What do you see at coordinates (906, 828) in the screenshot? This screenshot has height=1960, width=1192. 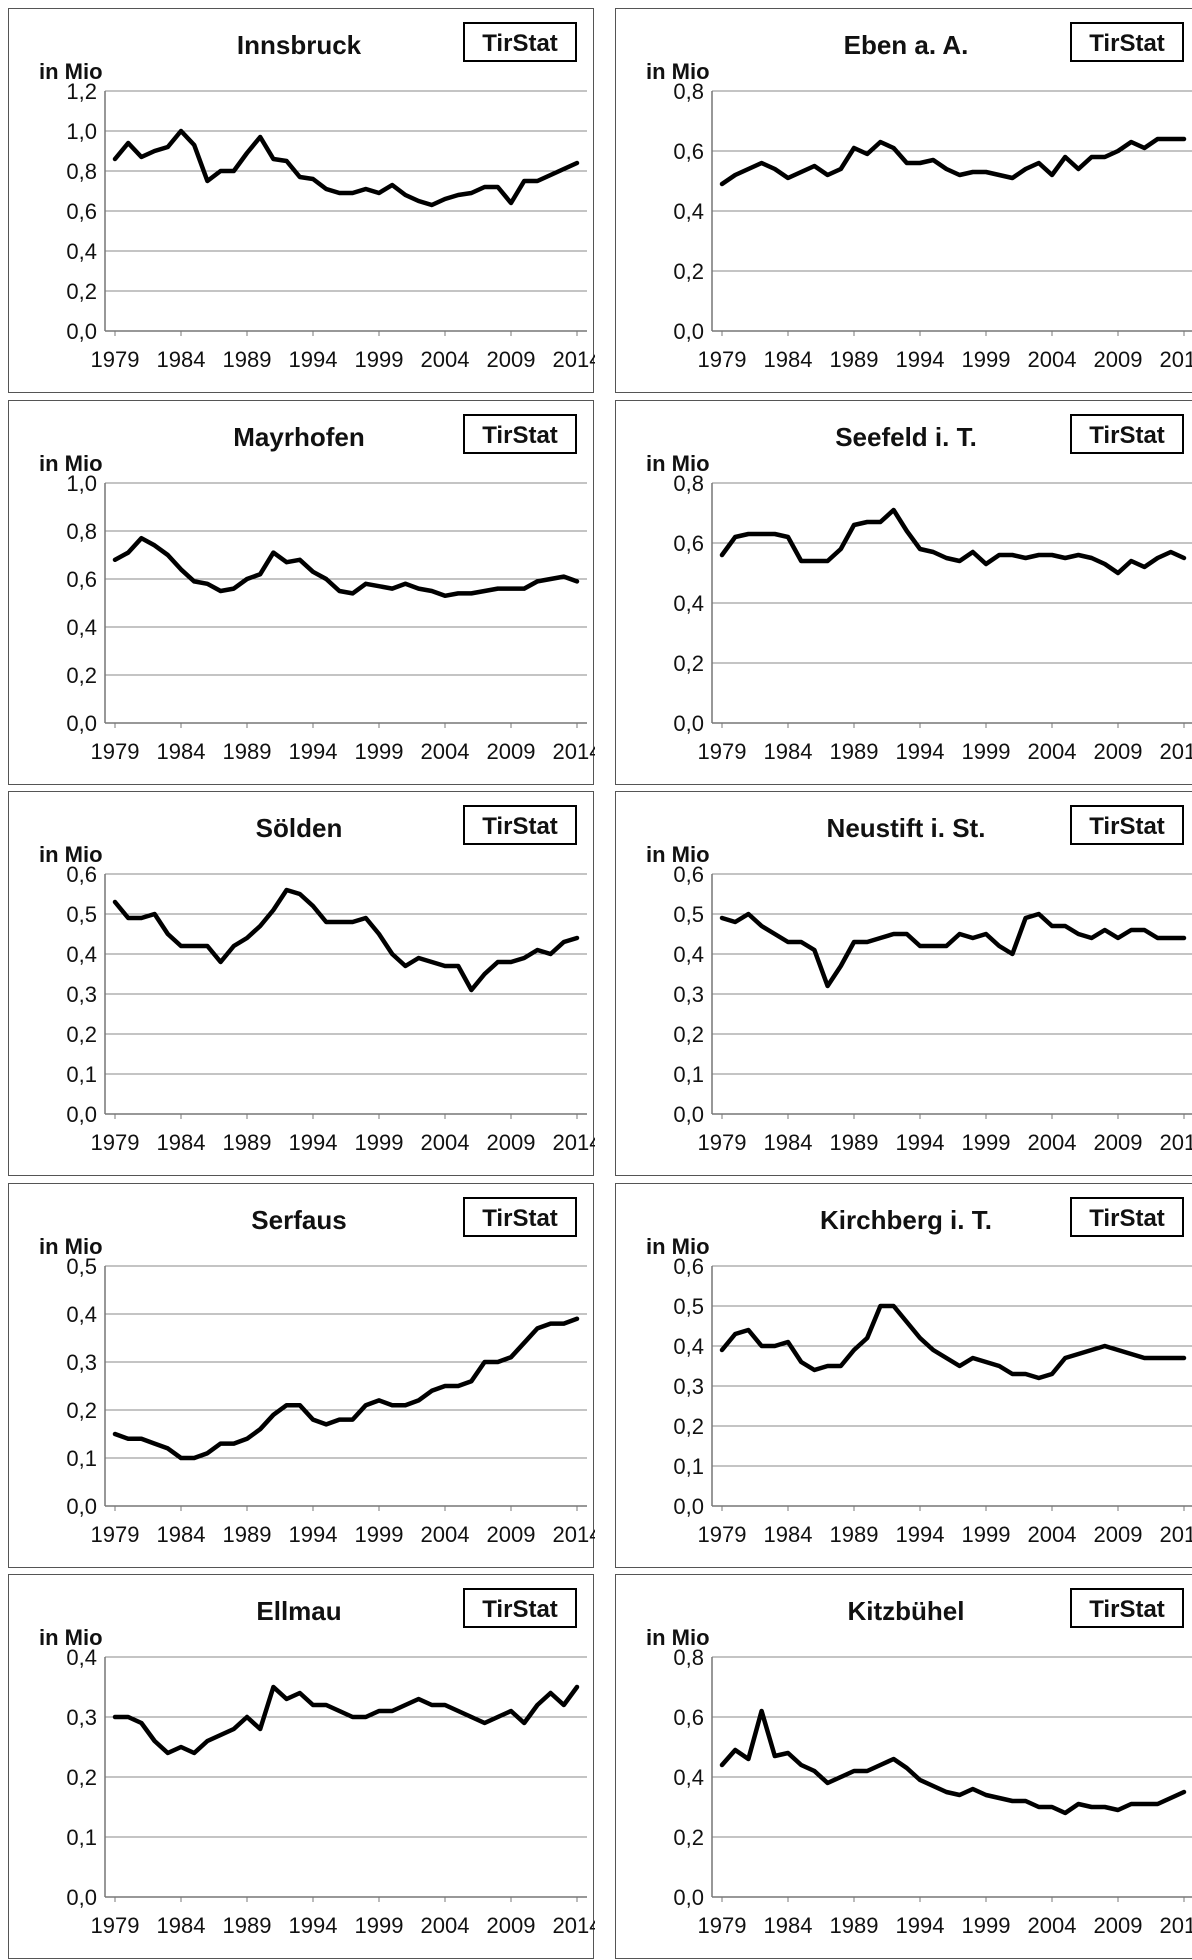 I see `chart-title: Neustift i. St.` at bounding box center [906, 828].